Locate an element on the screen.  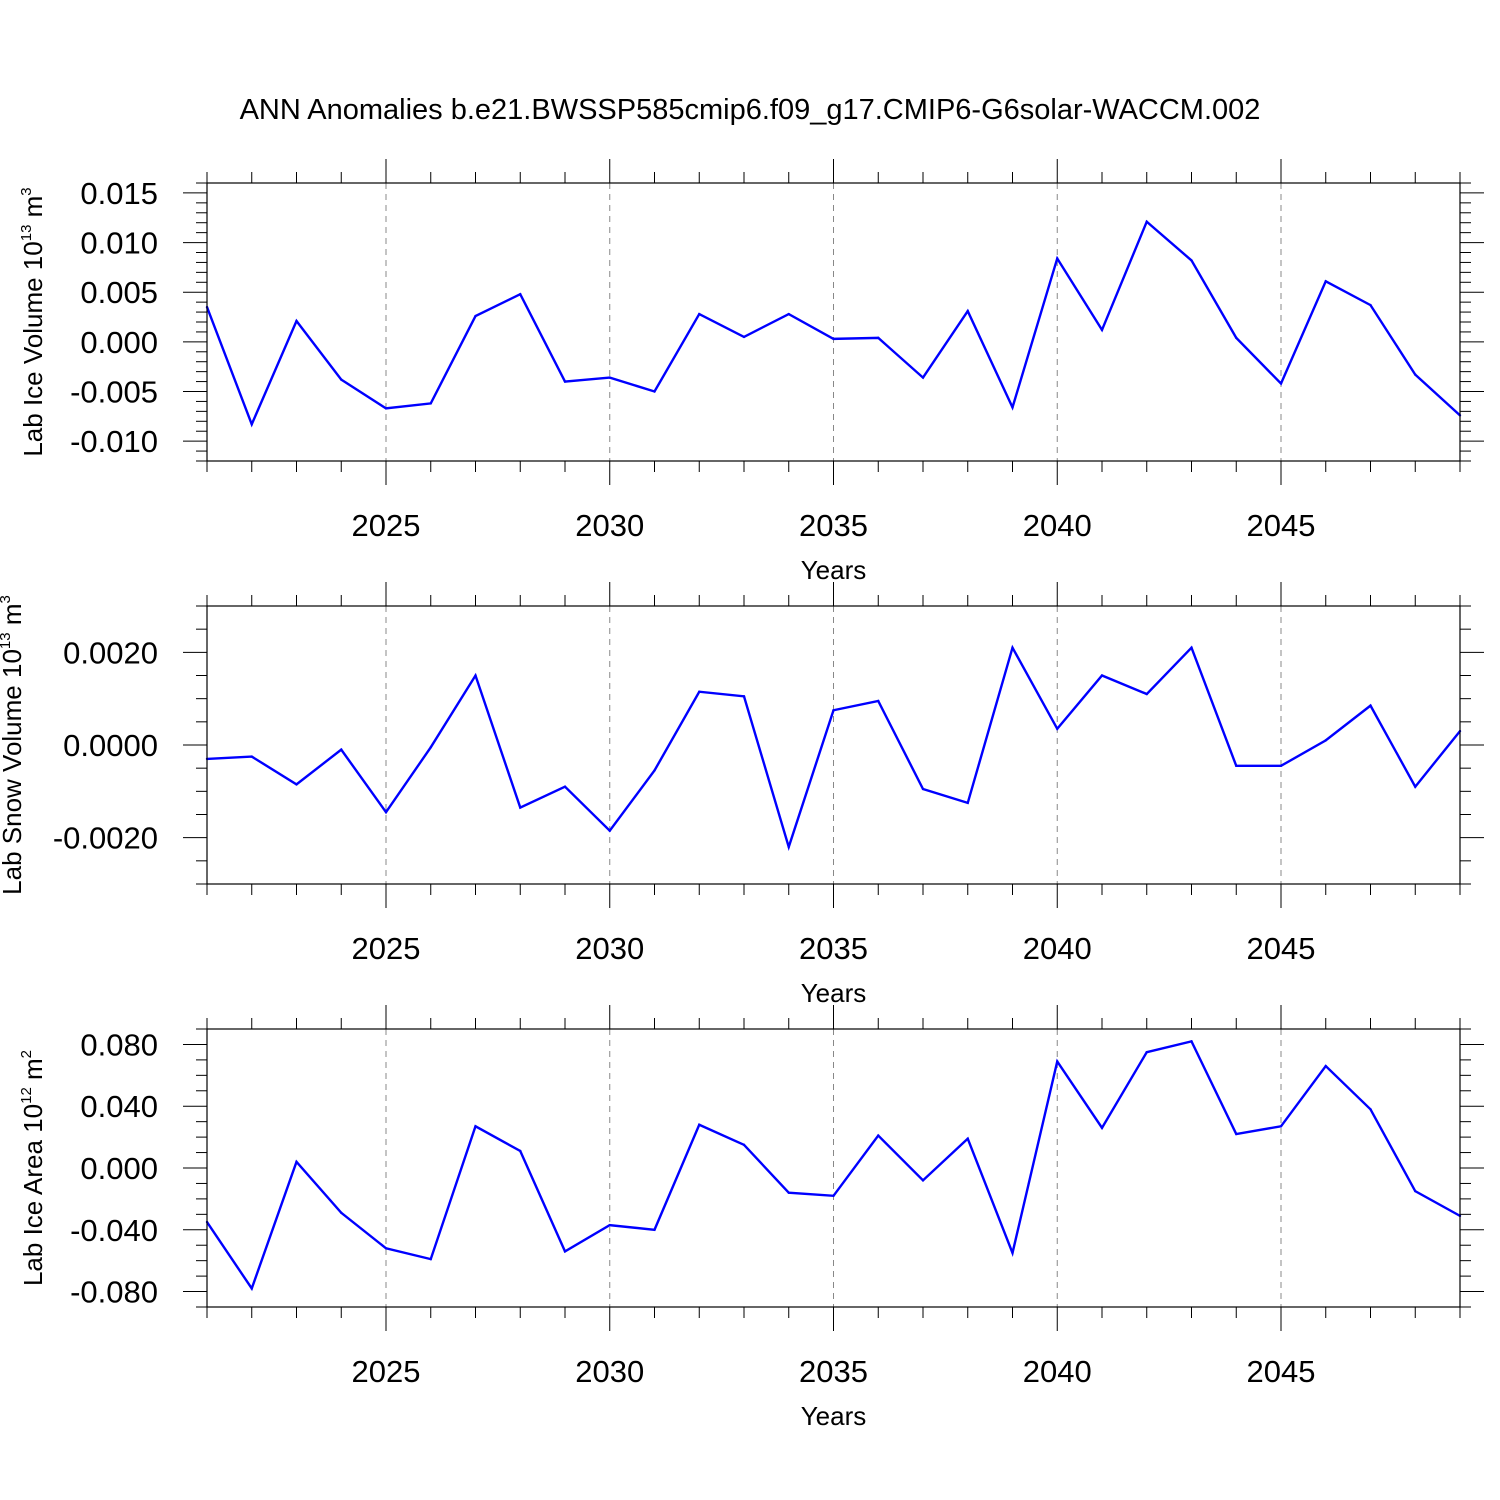
y-axis-label: Lab Snow Volume 1013 m3 is located at coordinates (13, 745).